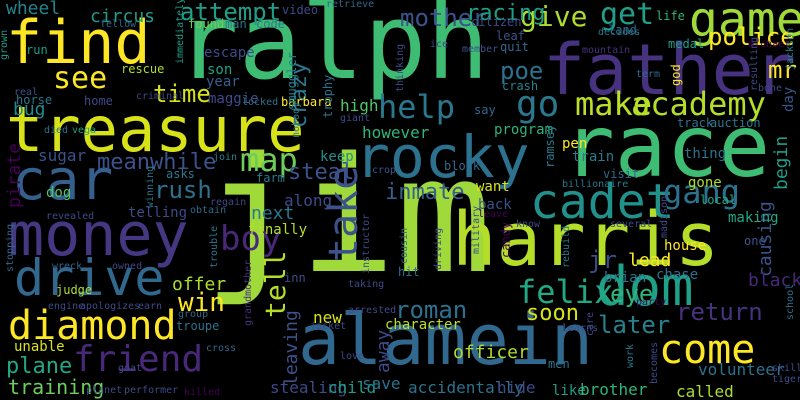 The image size is (800, 400). What do you see at coordinates (480, 49) in the screenshot?
I see `word: member` at bounding box center [480, 49].